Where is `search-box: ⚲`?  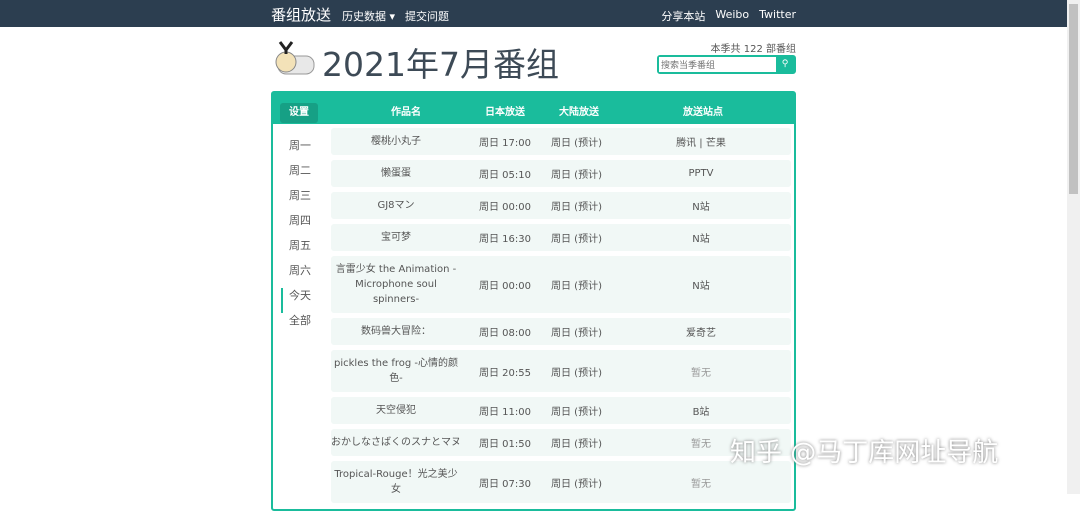 search-box: ⚲ is located at coordinates (726, 64).